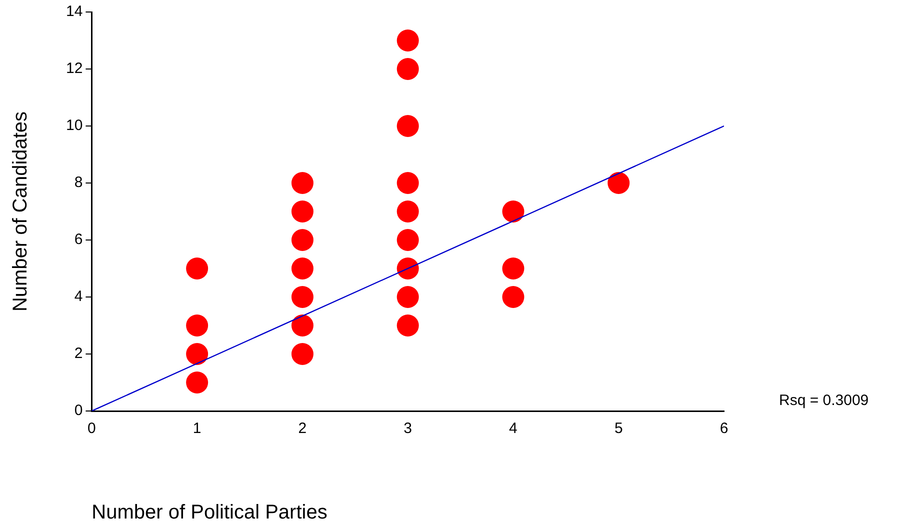 The width and height of the screenshot is (910, 525). I want to click on x-tick-label: 5, so click(618, 429).